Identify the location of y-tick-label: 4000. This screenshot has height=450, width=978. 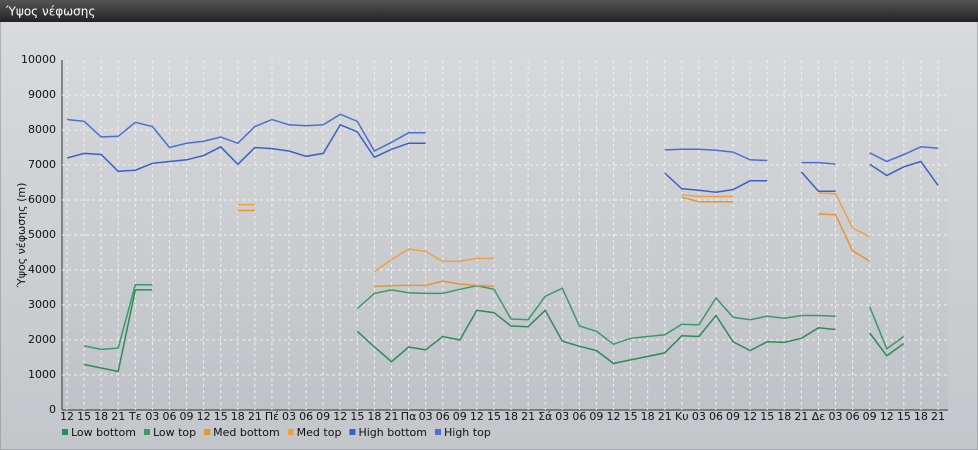
(42, 269).